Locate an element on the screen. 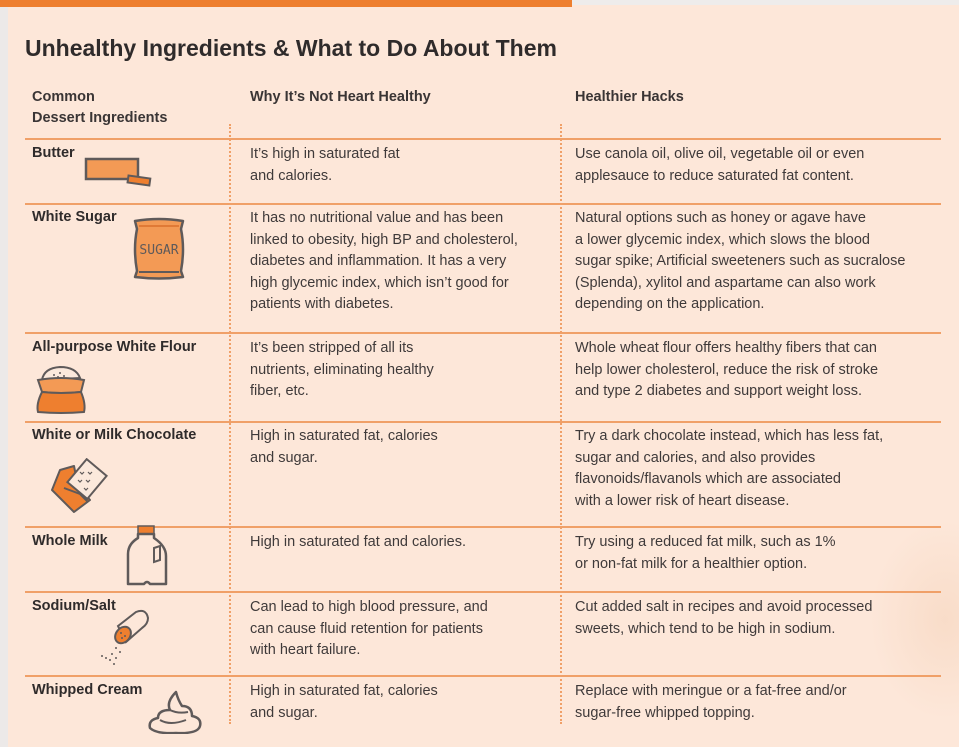 The height and width of the screenshot is (747, 959). whipped-cream-icon is located at coordinates (175, 712).